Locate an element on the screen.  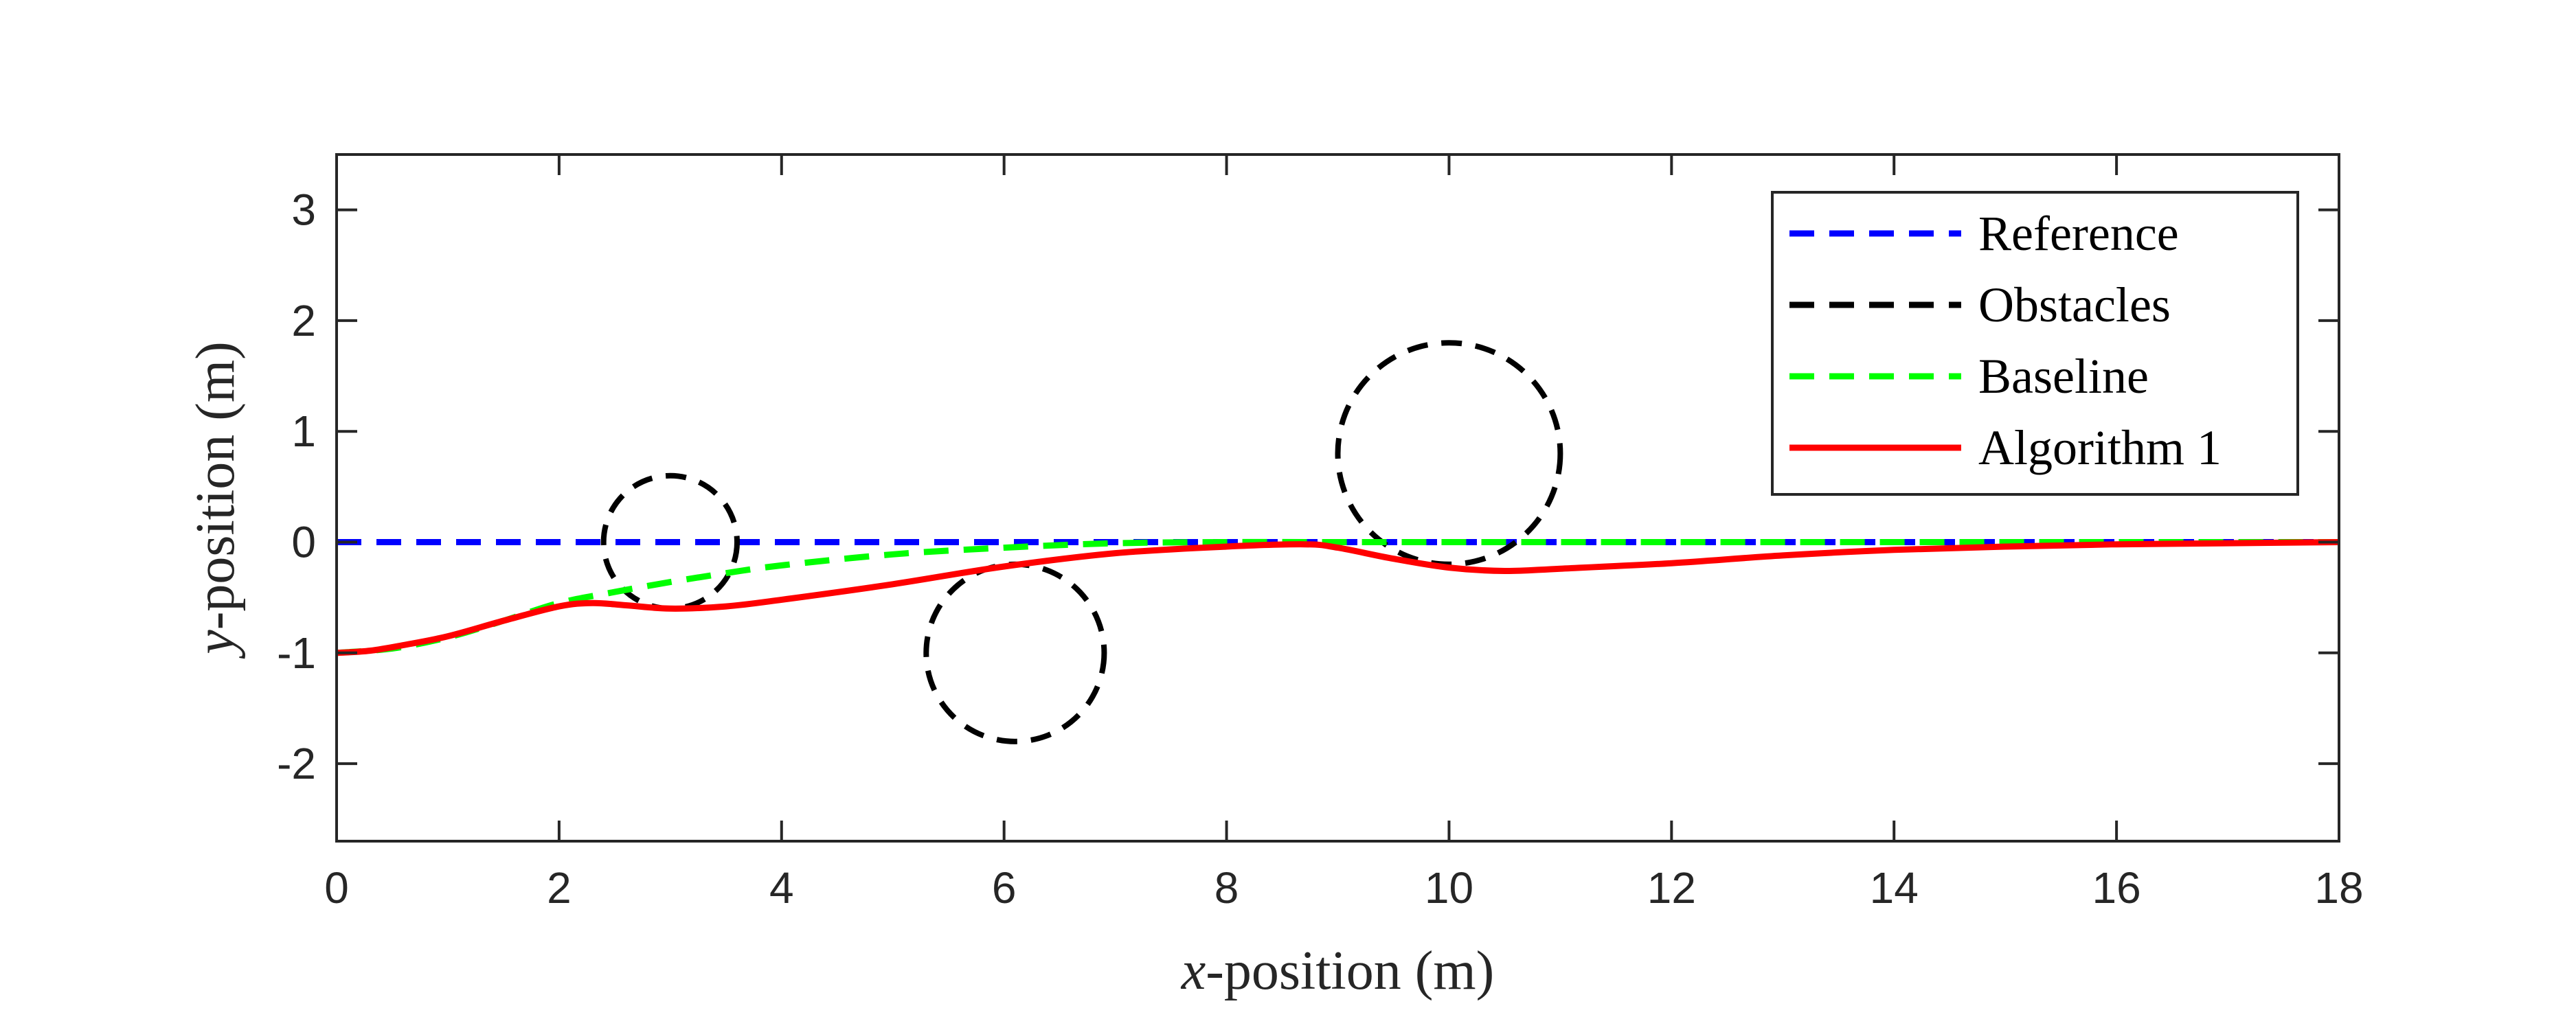
x-tick-labels: 0 2 4 6 8 10 12 14 16 18 is located at coordinates (1343, 888).